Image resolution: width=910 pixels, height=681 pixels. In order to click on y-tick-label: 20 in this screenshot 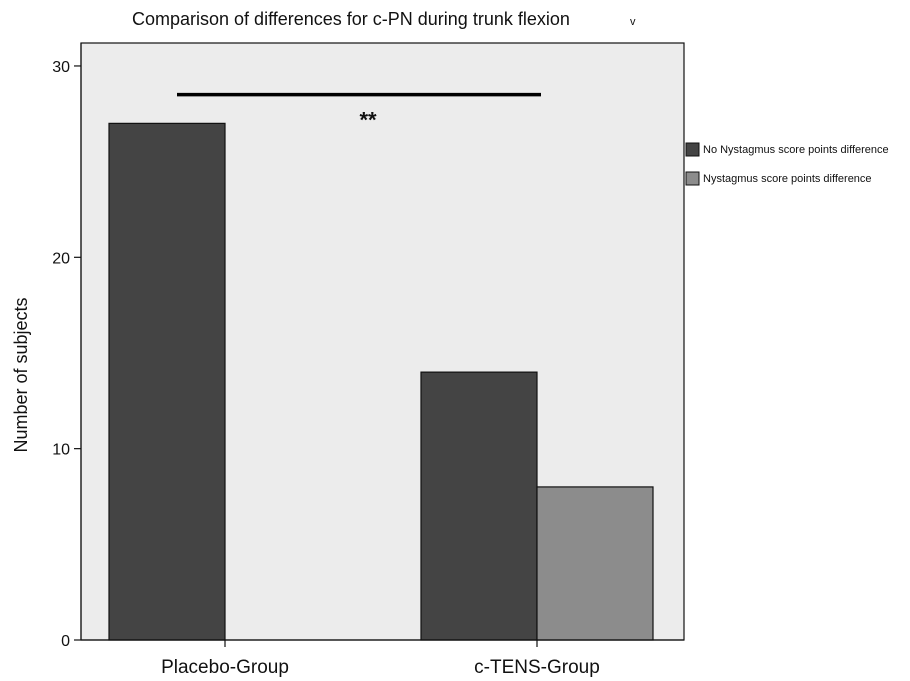, I will do `click(61, 258)`.